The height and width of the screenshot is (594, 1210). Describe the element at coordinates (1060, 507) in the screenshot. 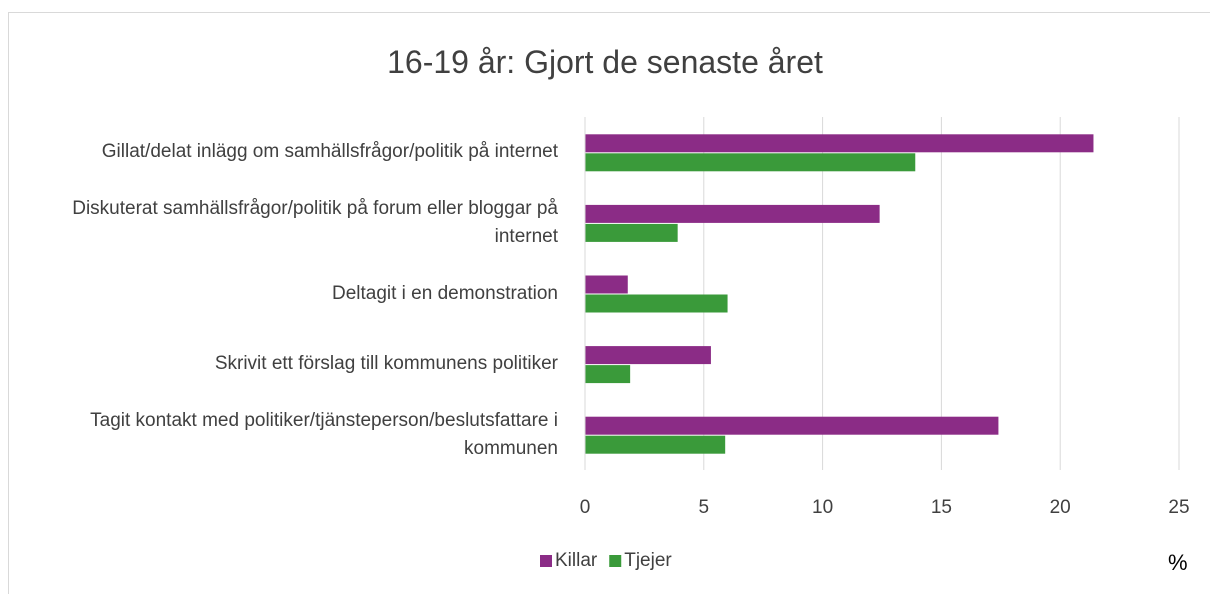

I see `x-tick-label: 20` at that location.